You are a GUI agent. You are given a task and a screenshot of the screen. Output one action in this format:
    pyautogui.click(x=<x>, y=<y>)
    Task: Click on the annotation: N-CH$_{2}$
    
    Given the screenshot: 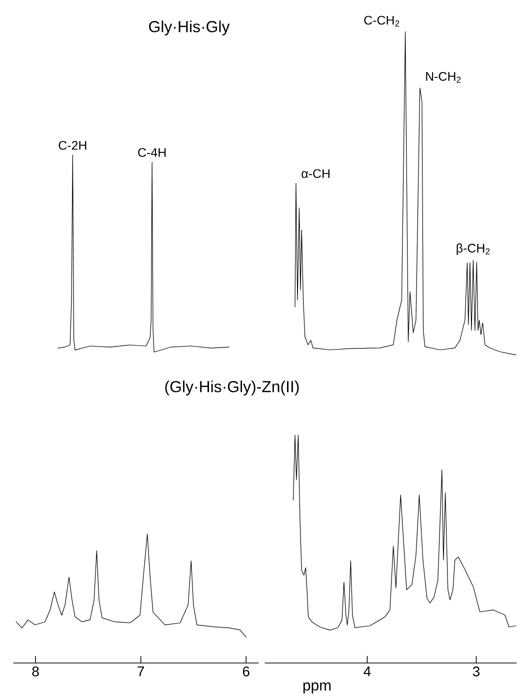 What is the action you would take?
    pyautogui.click(x=443, y=77)
    